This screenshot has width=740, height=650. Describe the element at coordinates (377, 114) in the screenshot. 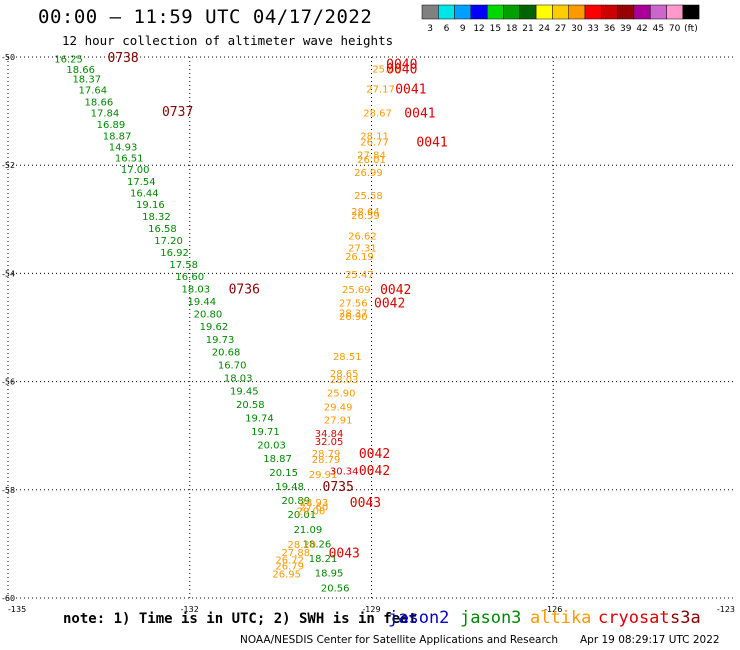

I see `swh-value-altika: 28.67` at that location.